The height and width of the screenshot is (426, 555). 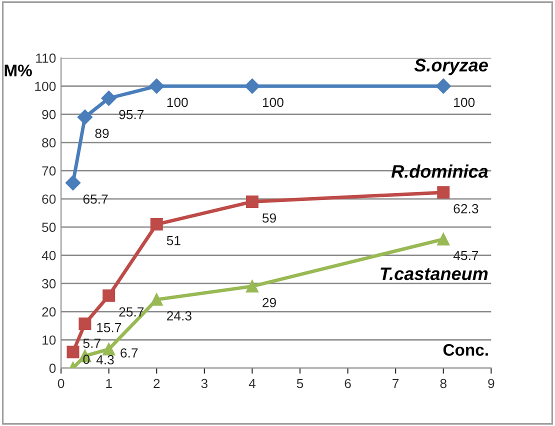 I want to click on x-tick-label: 9, so click(x=491, y=383).